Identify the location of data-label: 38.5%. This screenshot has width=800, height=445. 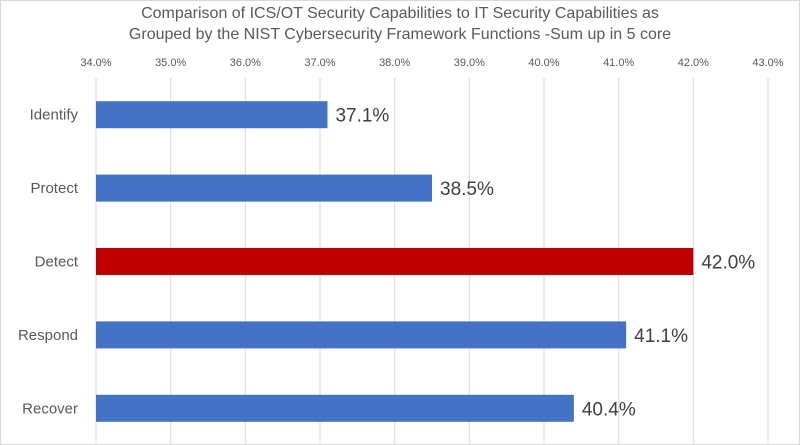
(467, 189).